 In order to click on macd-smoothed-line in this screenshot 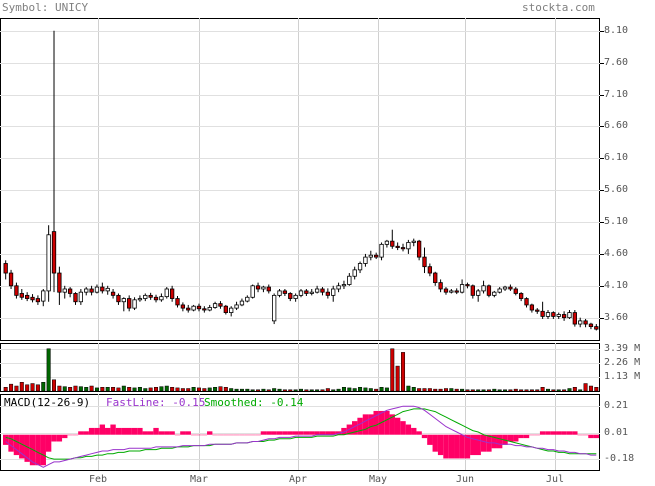, I will do `click(301, 434)`.